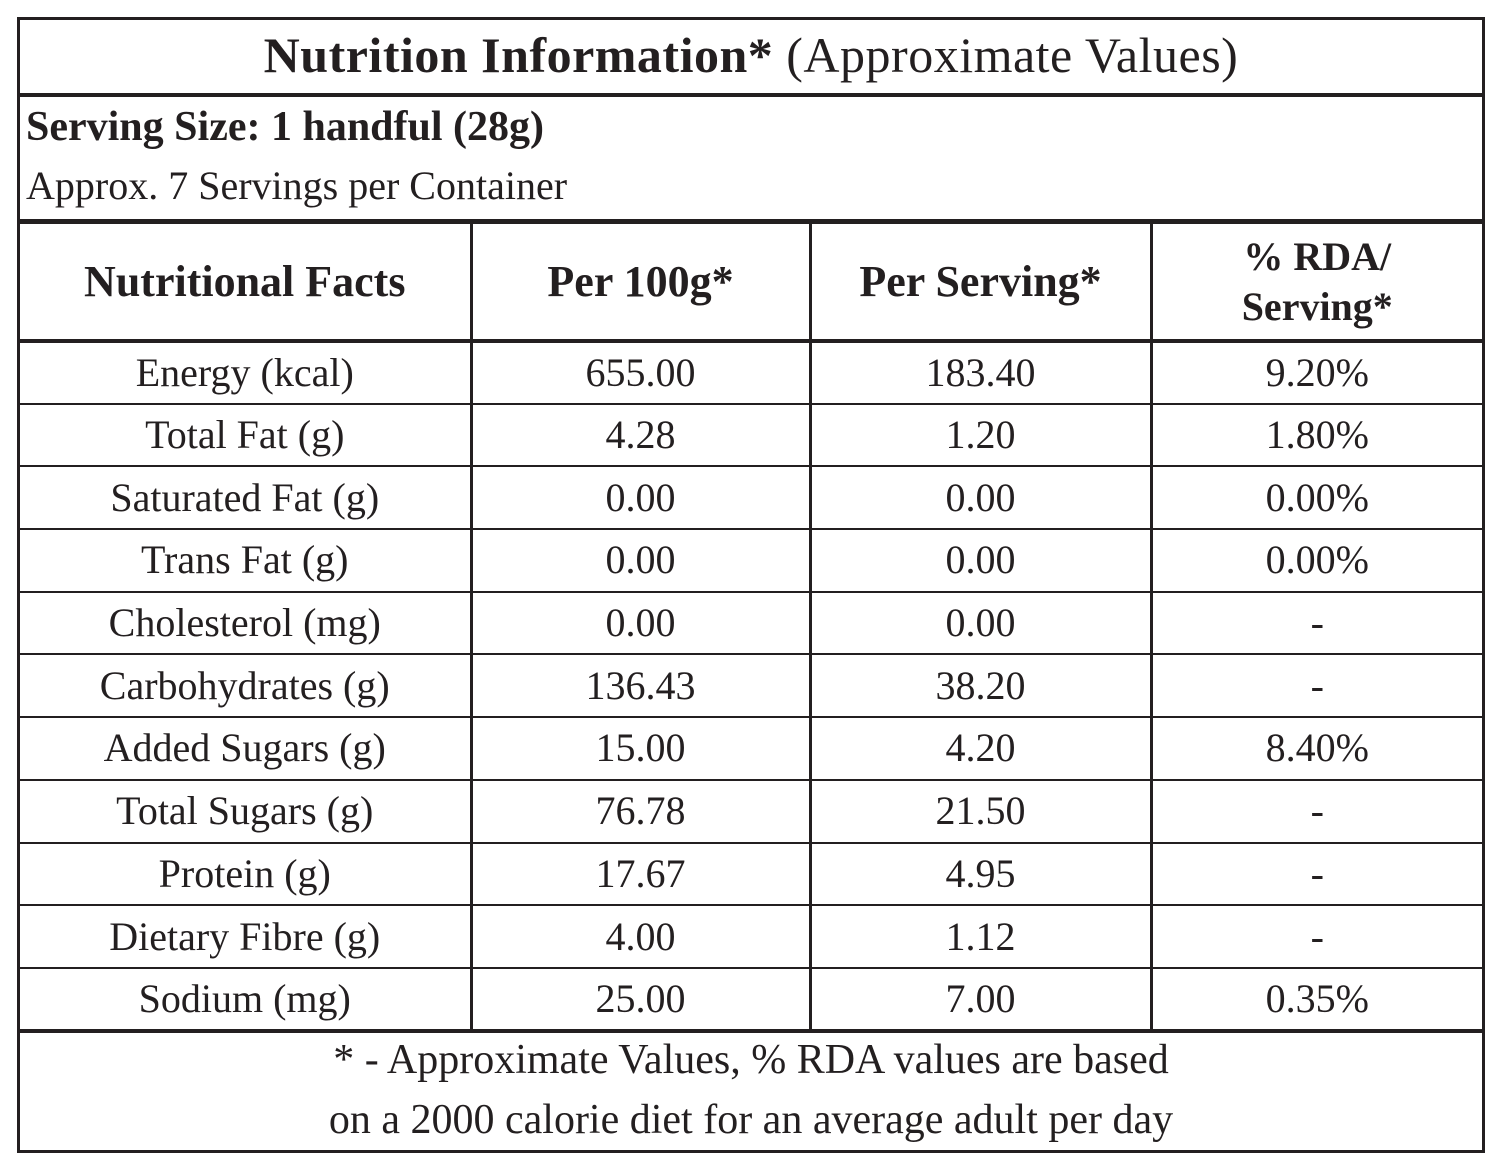 Image resolution: width=1500 pixels, height=1165 pixels. I want to click on table-row: Sodium (mg) 25.00 7.00 0.35%, so click(751, 1000).